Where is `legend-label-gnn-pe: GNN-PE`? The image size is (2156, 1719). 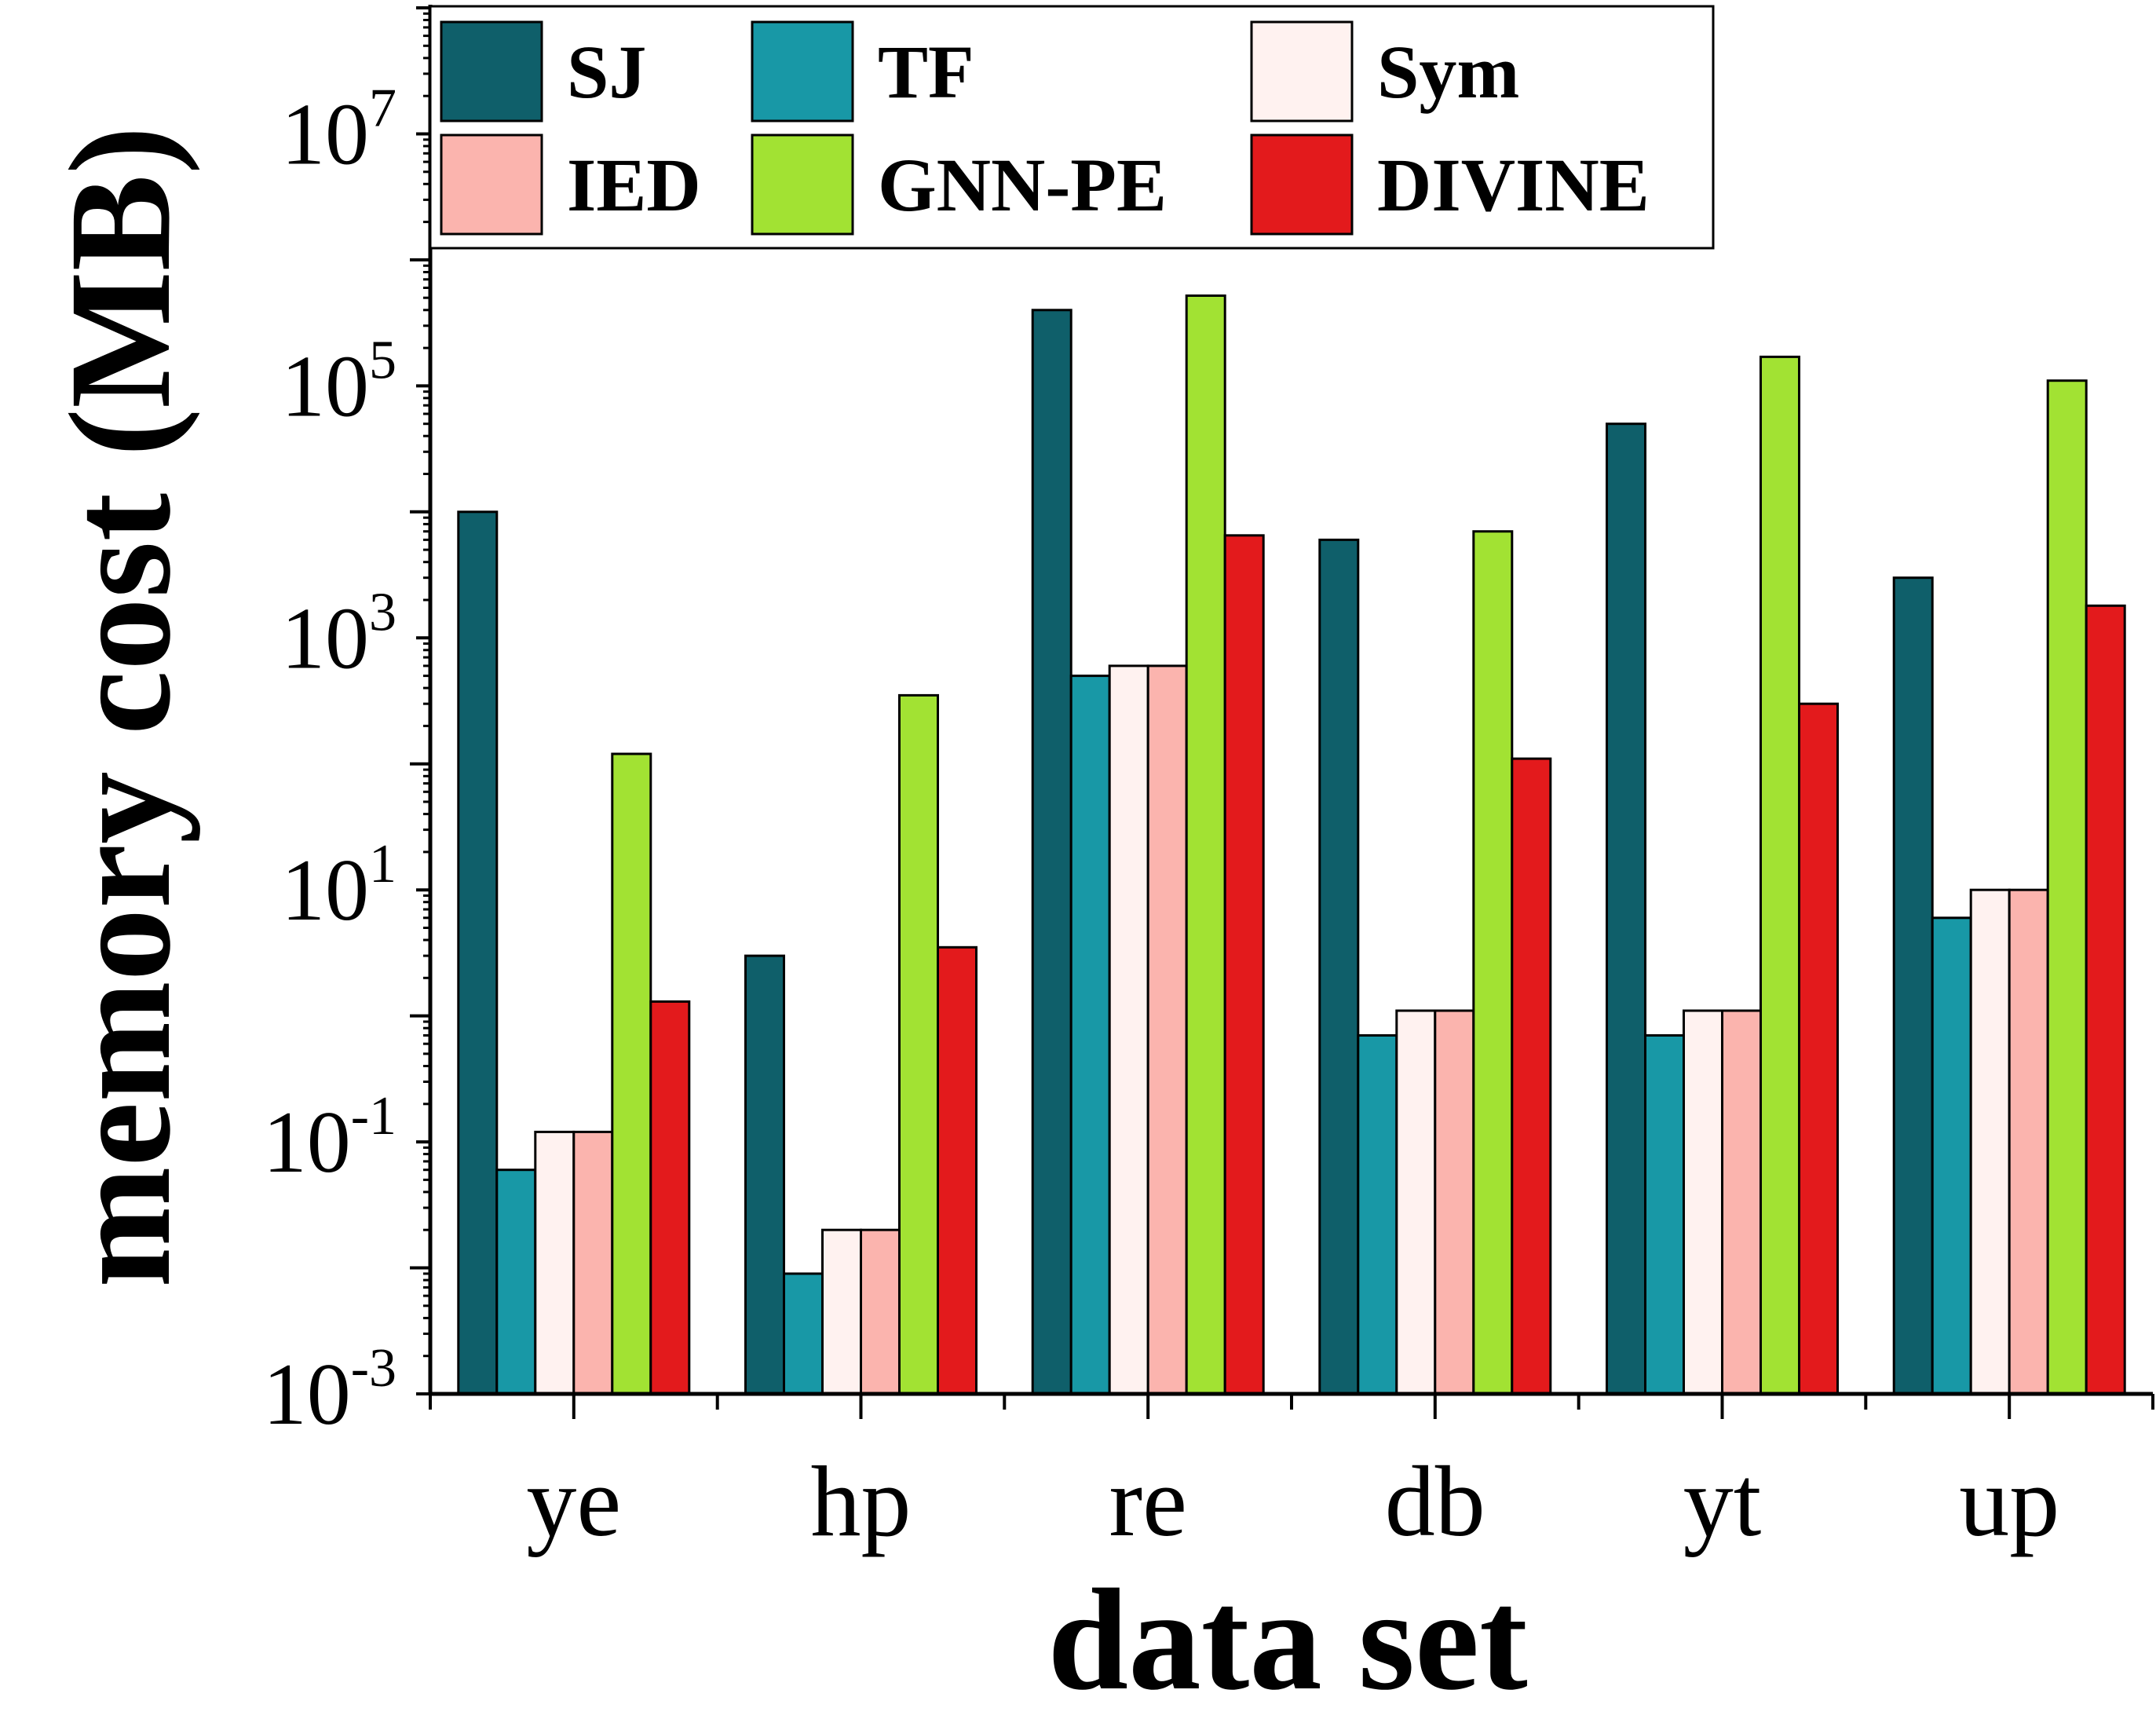
legend-label-gnn-pe: GNN-PE is located at coordinates (1023, 185).